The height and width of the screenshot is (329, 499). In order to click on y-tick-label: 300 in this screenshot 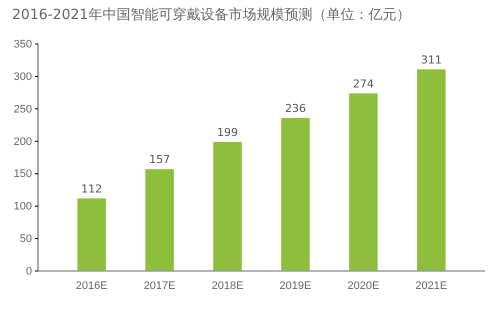, I will do `click(23, 76)`.